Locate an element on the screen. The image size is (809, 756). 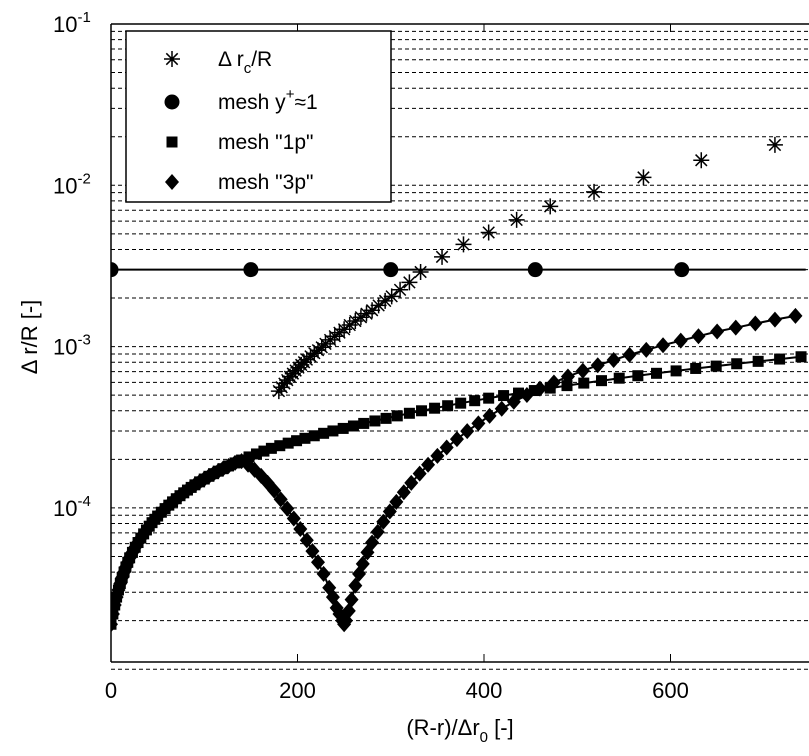
x-tick-label: 400 is located at coordinates (484, 690).